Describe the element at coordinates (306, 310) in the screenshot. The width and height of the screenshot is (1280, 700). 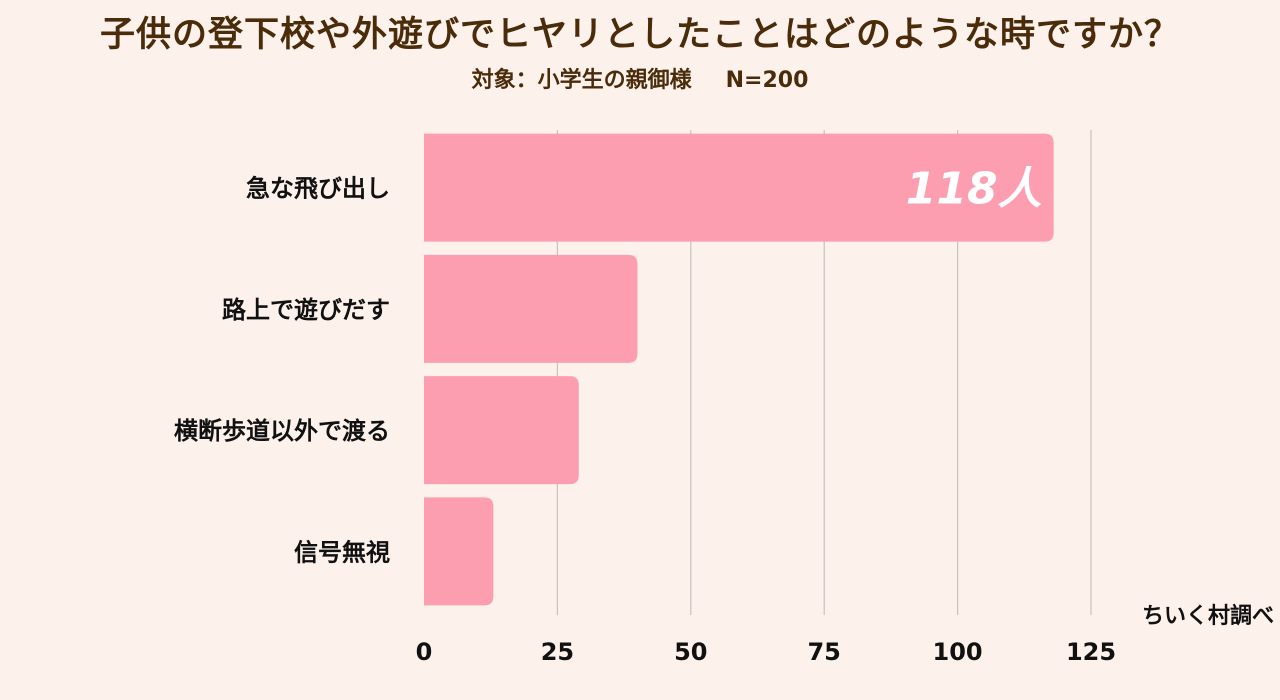
I see `category-label: 路上で遊びだす` at that location.